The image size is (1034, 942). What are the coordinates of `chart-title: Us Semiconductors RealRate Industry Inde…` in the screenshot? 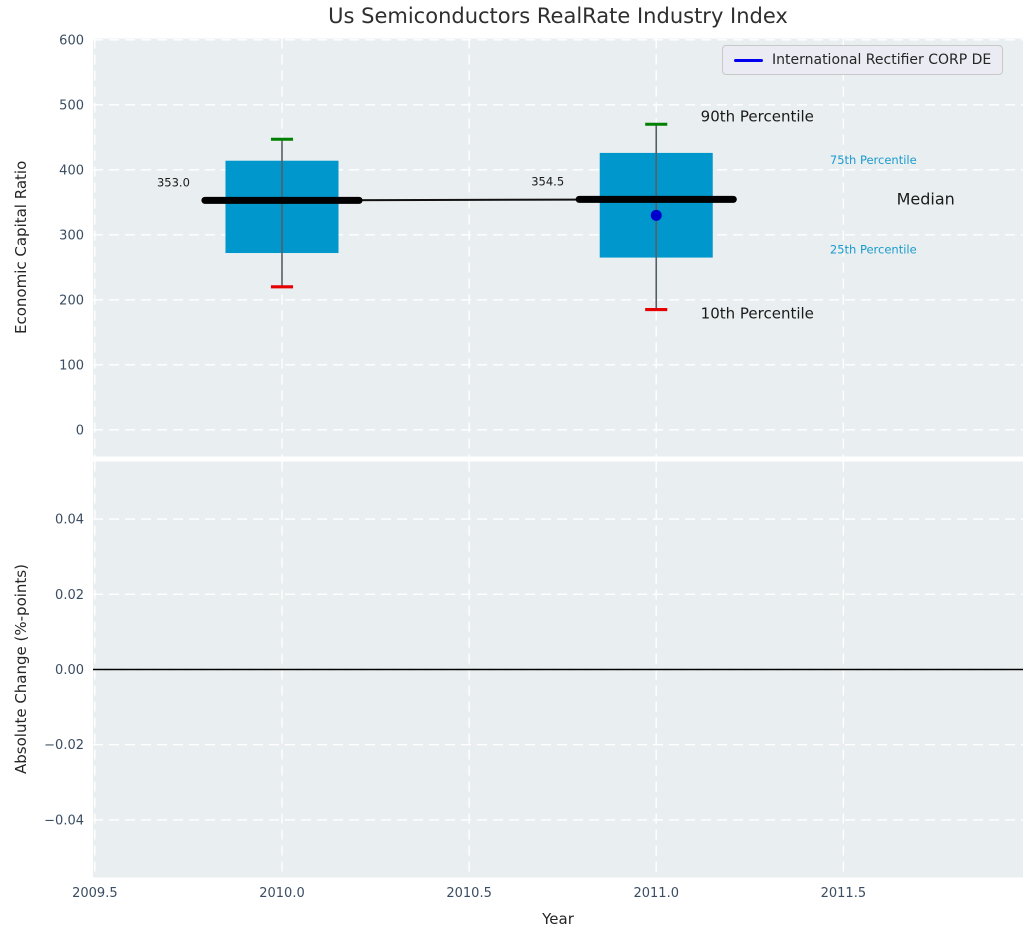 It's located at (558, 16).